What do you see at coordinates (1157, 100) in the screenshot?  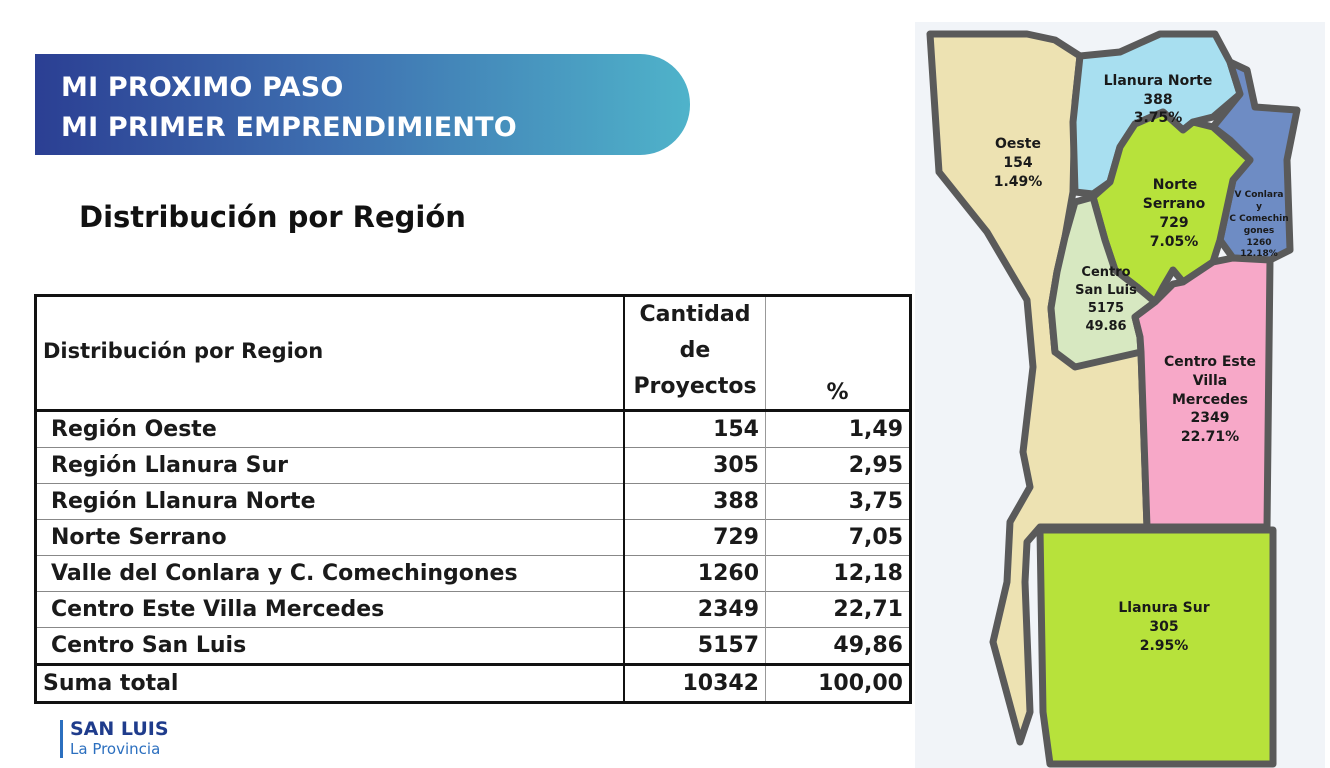 I see `map-label-llanura-norte-count: 388` at bounding box center [1157, 100].